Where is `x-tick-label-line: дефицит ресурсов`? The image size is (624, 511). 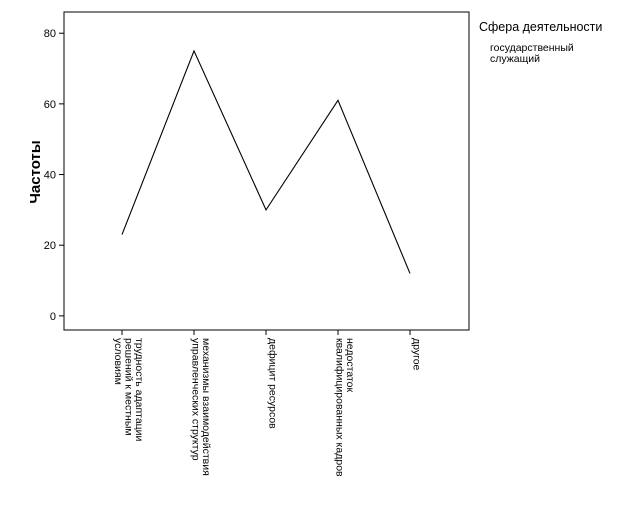
x-tick-label-line: дефицит ресурсов is located at coordinates (273, 383).